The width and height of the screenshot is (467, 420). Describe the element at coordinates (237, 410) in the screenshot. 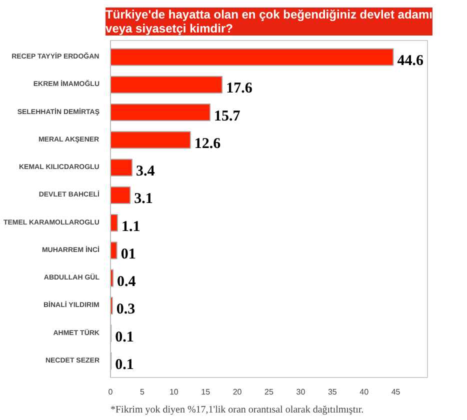

I see `text: *Fikrim yok diyen %17,1'lik oran orantısal olarak dağıtılmıştır.` at that location.